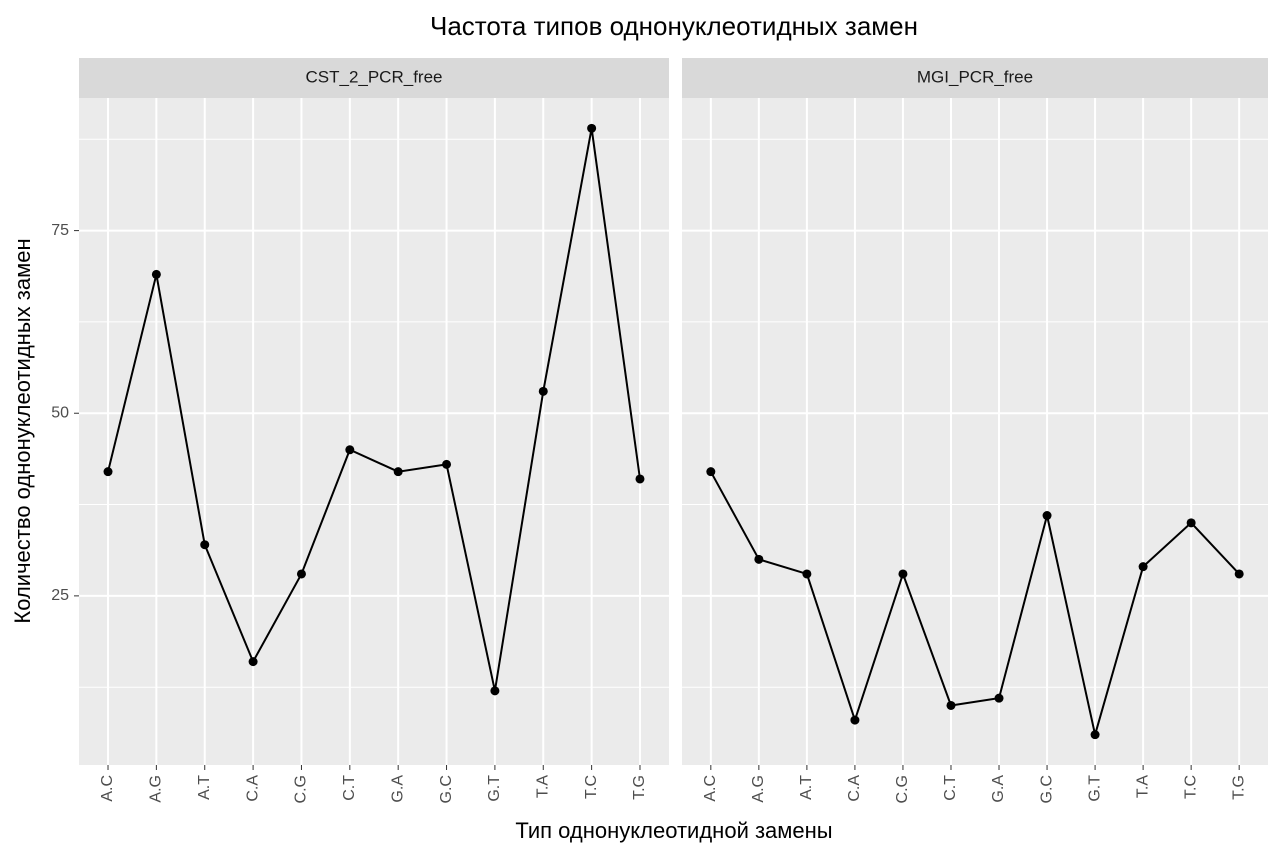  Describe the element at coordinates (60, 230) in the screenshot. I see `y-tick-label: 75` at that location.